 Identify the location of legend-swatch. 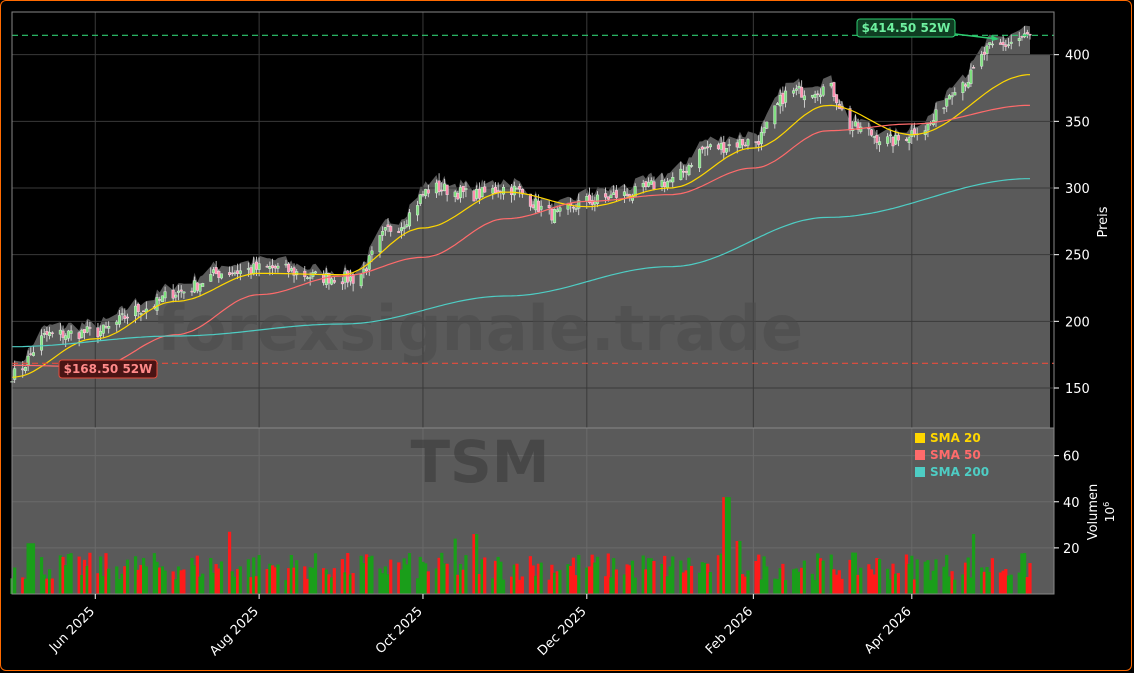
(920, 455).